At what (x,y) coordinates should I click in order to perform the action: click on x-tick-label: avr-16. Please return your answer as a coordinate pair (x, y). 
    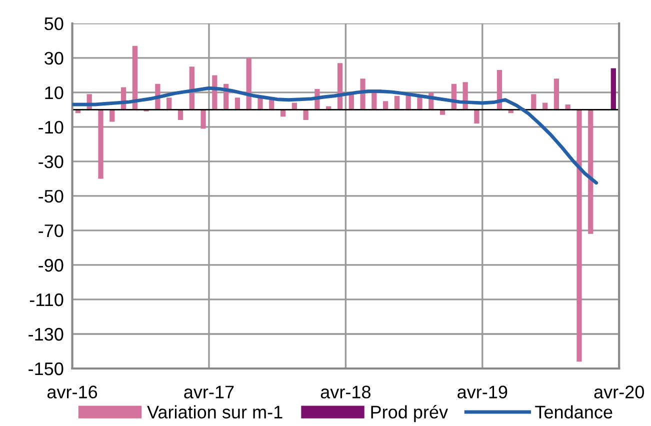
    Looking at the image, I should click on (72, 392).